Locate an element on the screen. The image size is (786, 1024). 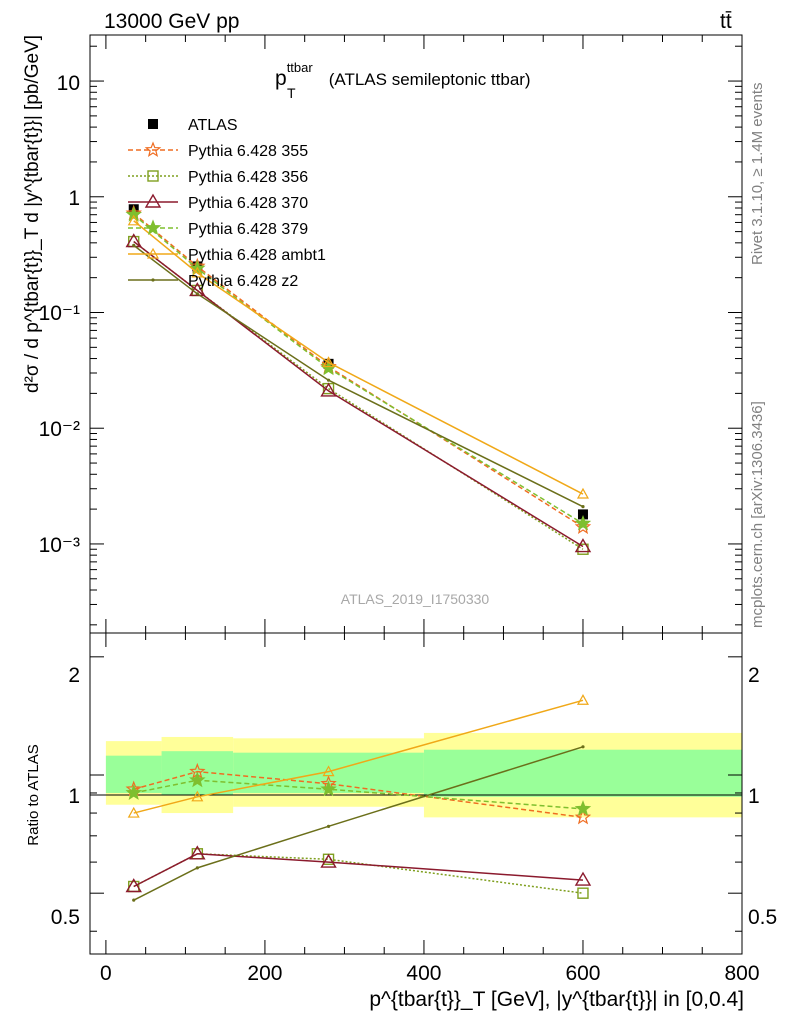
data-point-p355 is located at coordinates (583, 526).